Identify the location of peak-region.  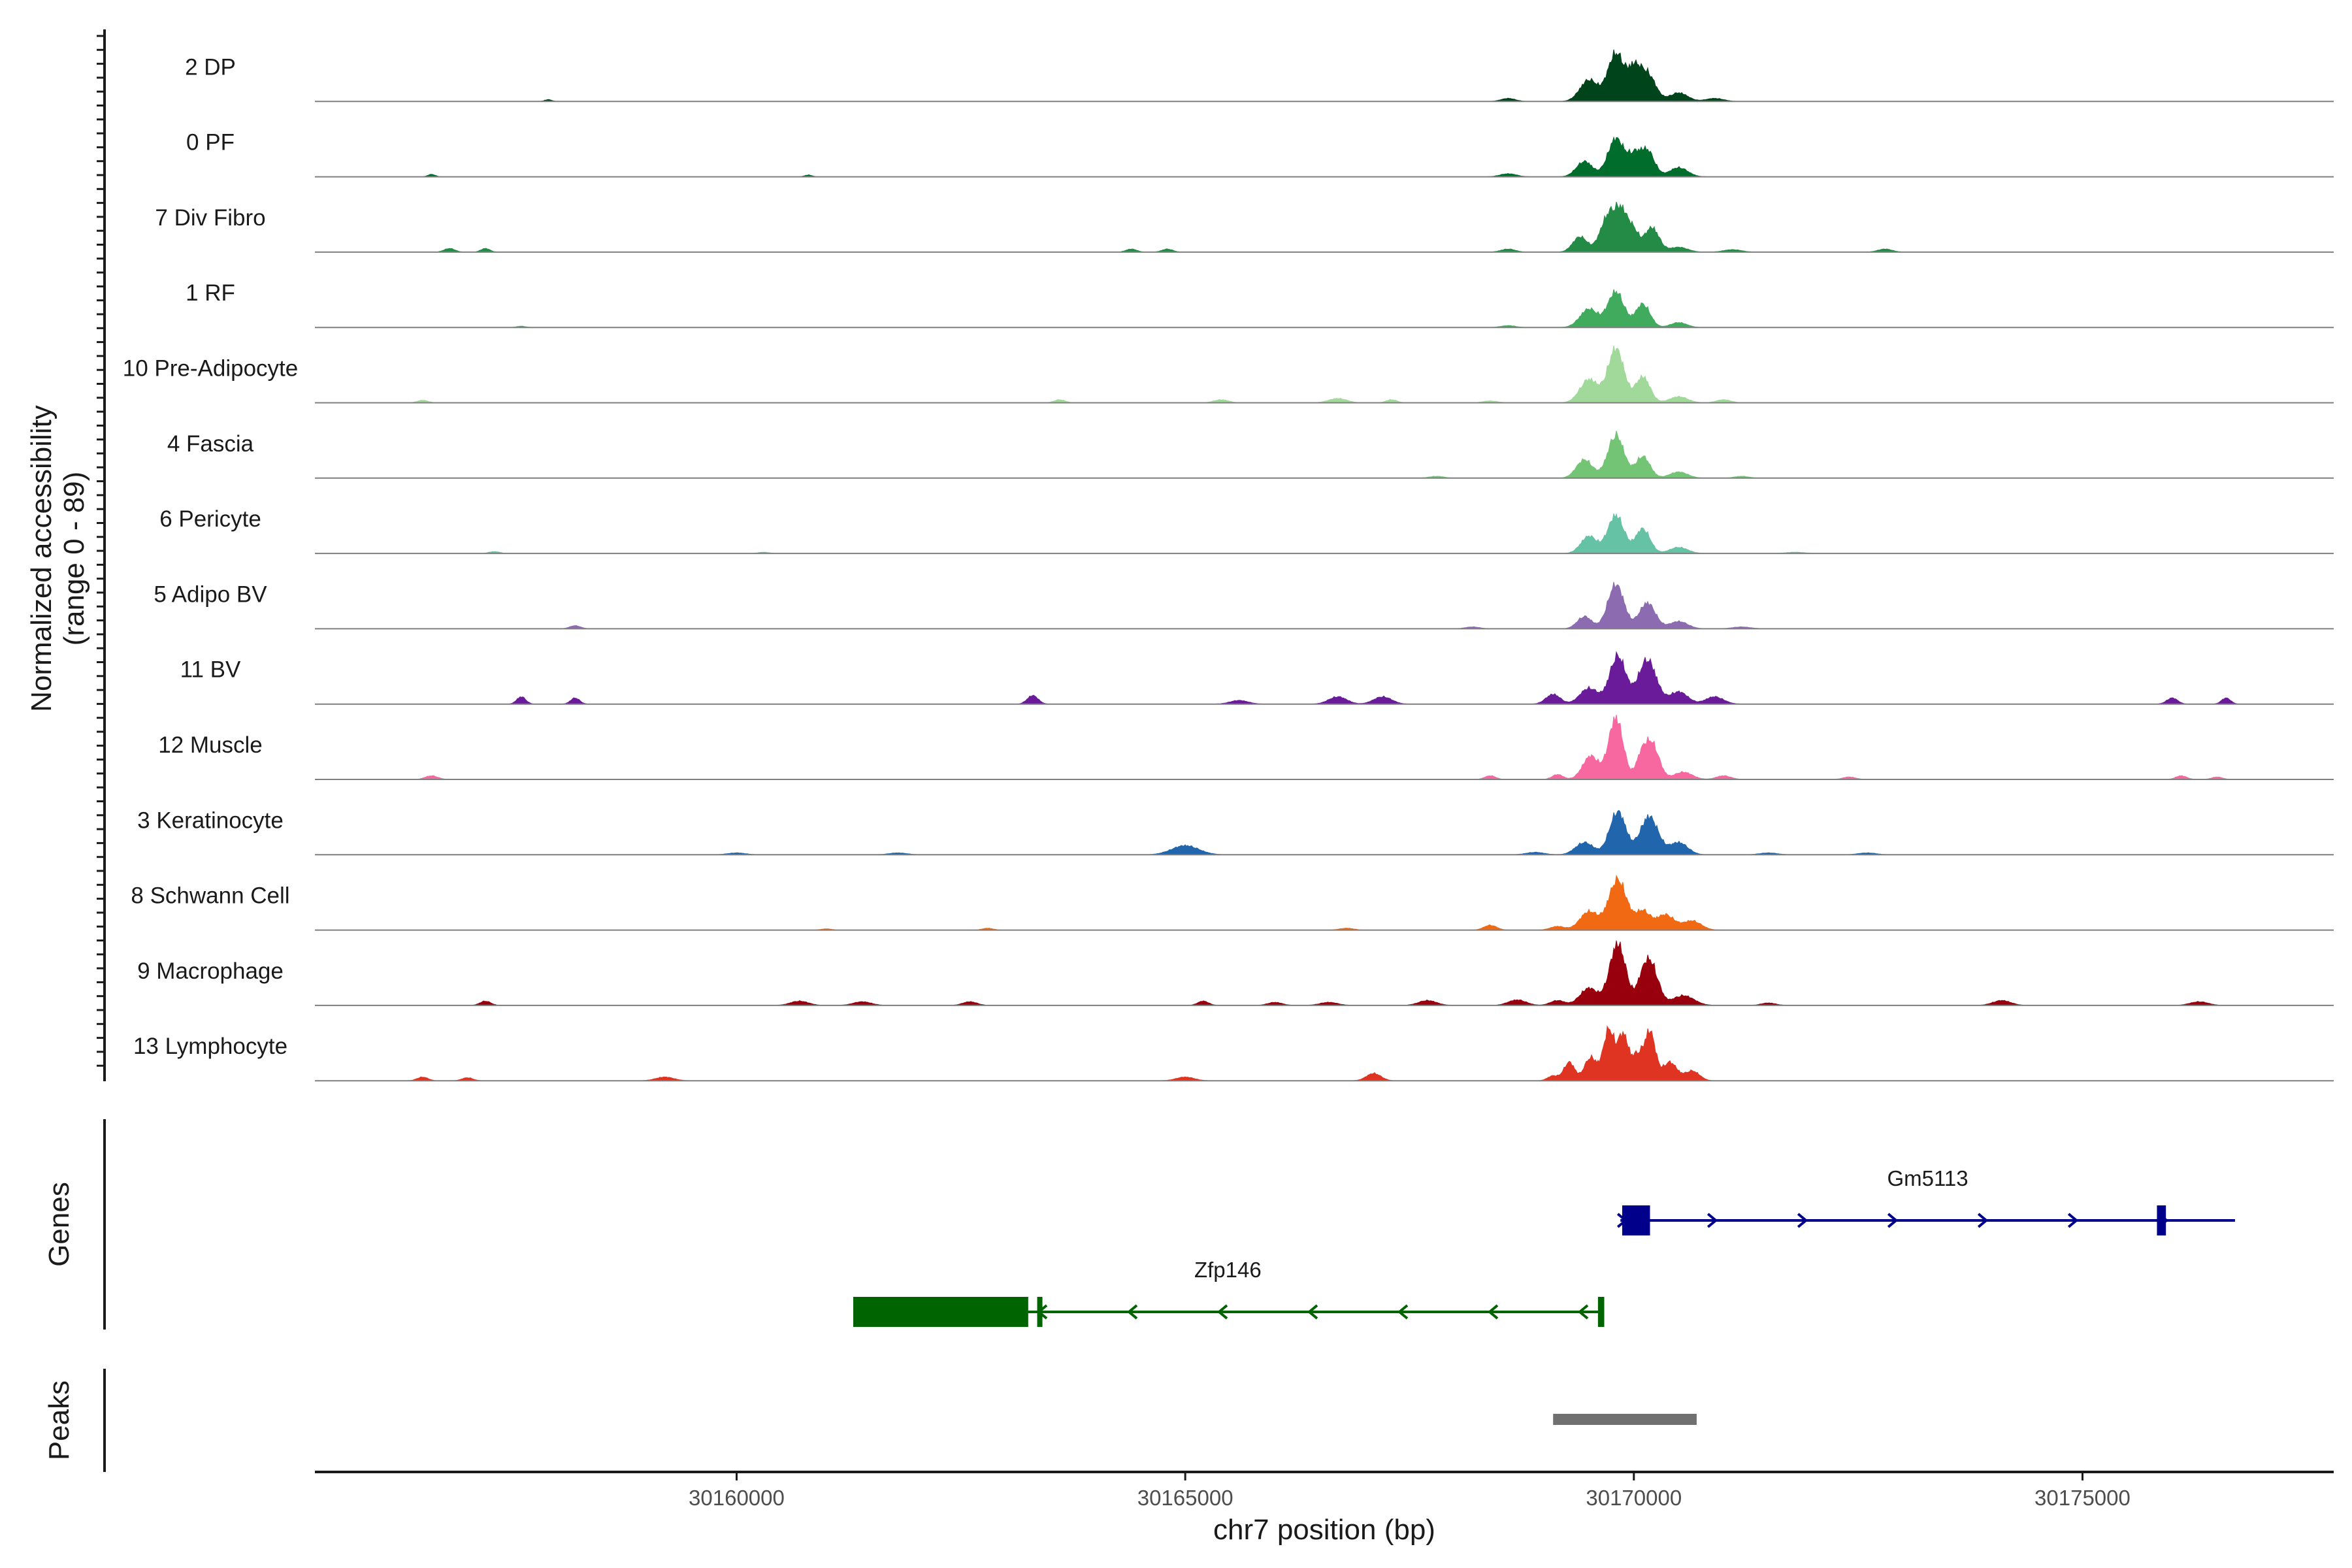
(1625, 1419).